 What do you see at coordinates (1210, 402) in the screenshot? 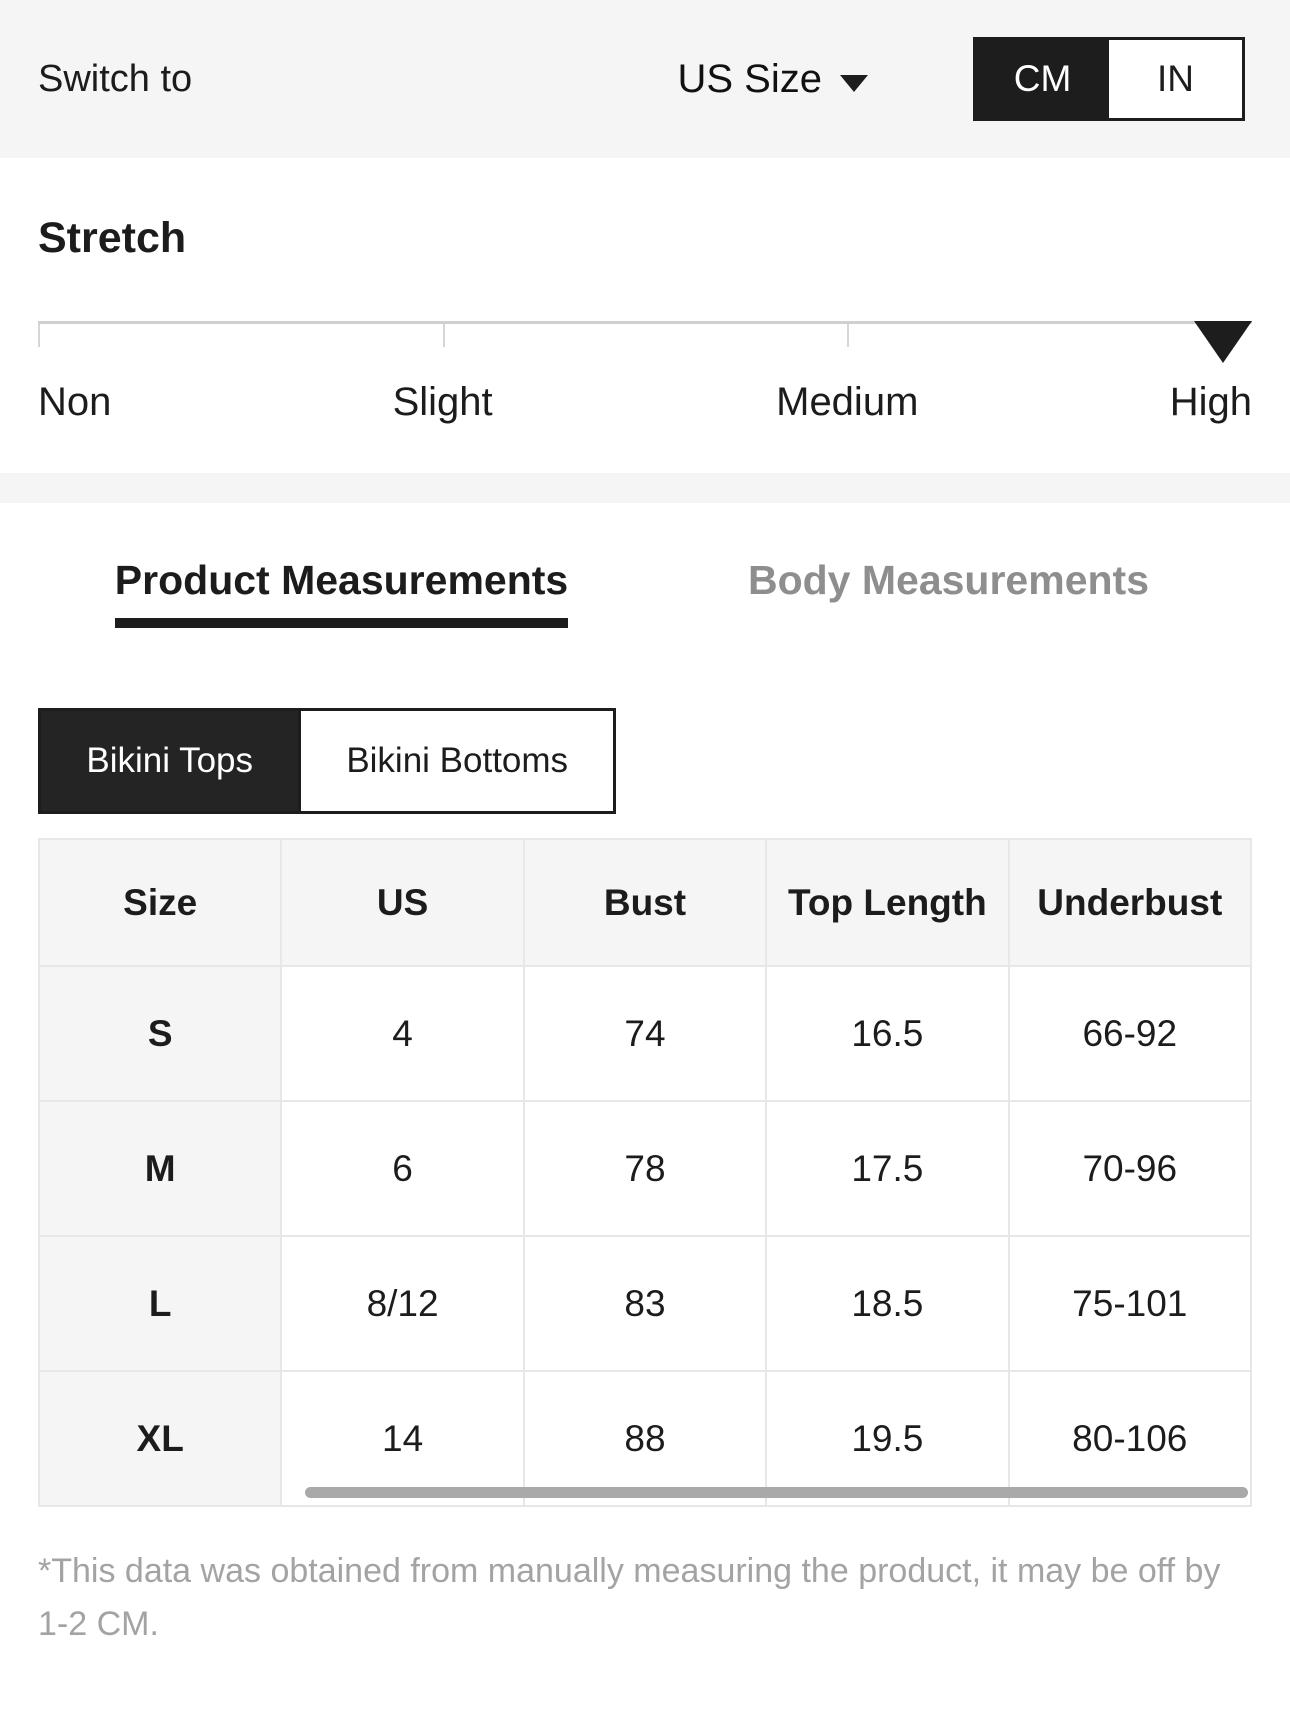
I see `stretch-level-high: High` at bounding box center [1210, 402].